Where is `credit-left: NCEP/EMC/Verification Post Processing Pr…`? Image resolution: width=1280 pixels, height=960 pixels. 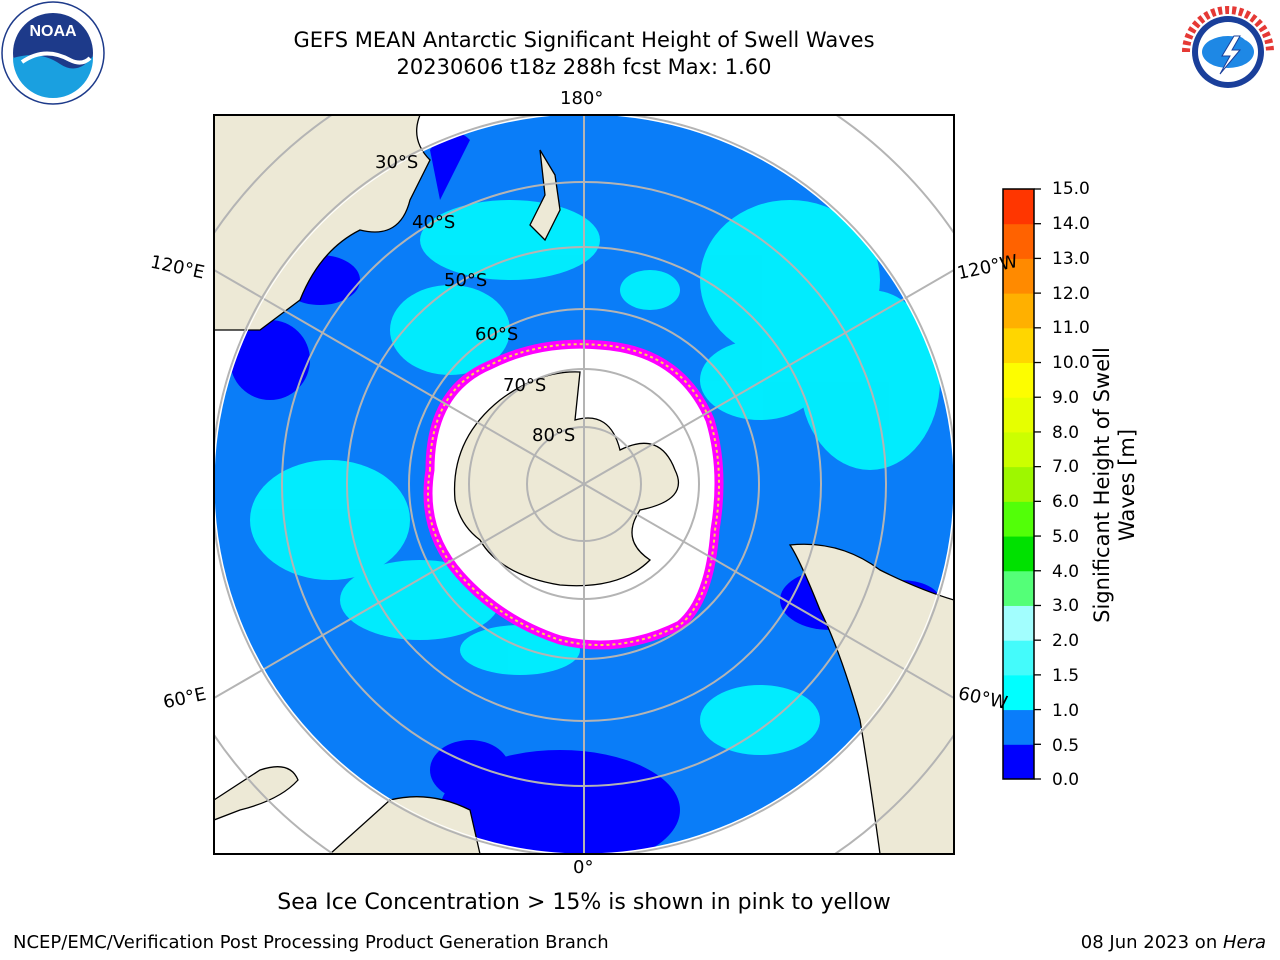
credit-left: NCEP/EMC/Verification Post Processing Pr… is located at coordinates (311, 942).